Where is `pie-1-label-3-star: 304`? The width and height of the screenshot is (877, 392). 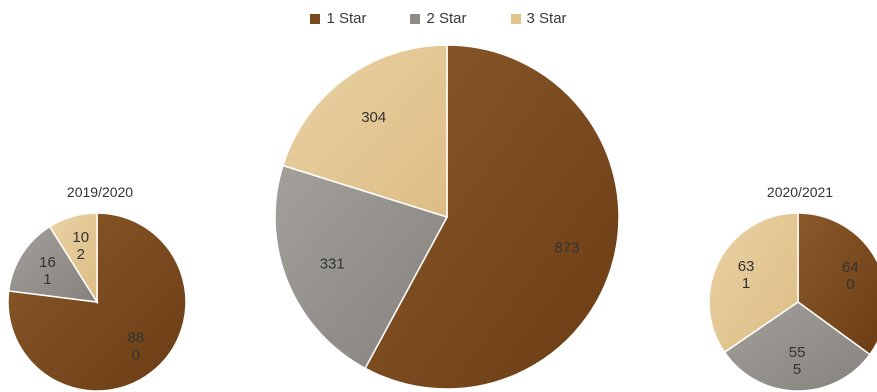 pie-1-label-3-star: 304 is located at coordinates (373, 117).